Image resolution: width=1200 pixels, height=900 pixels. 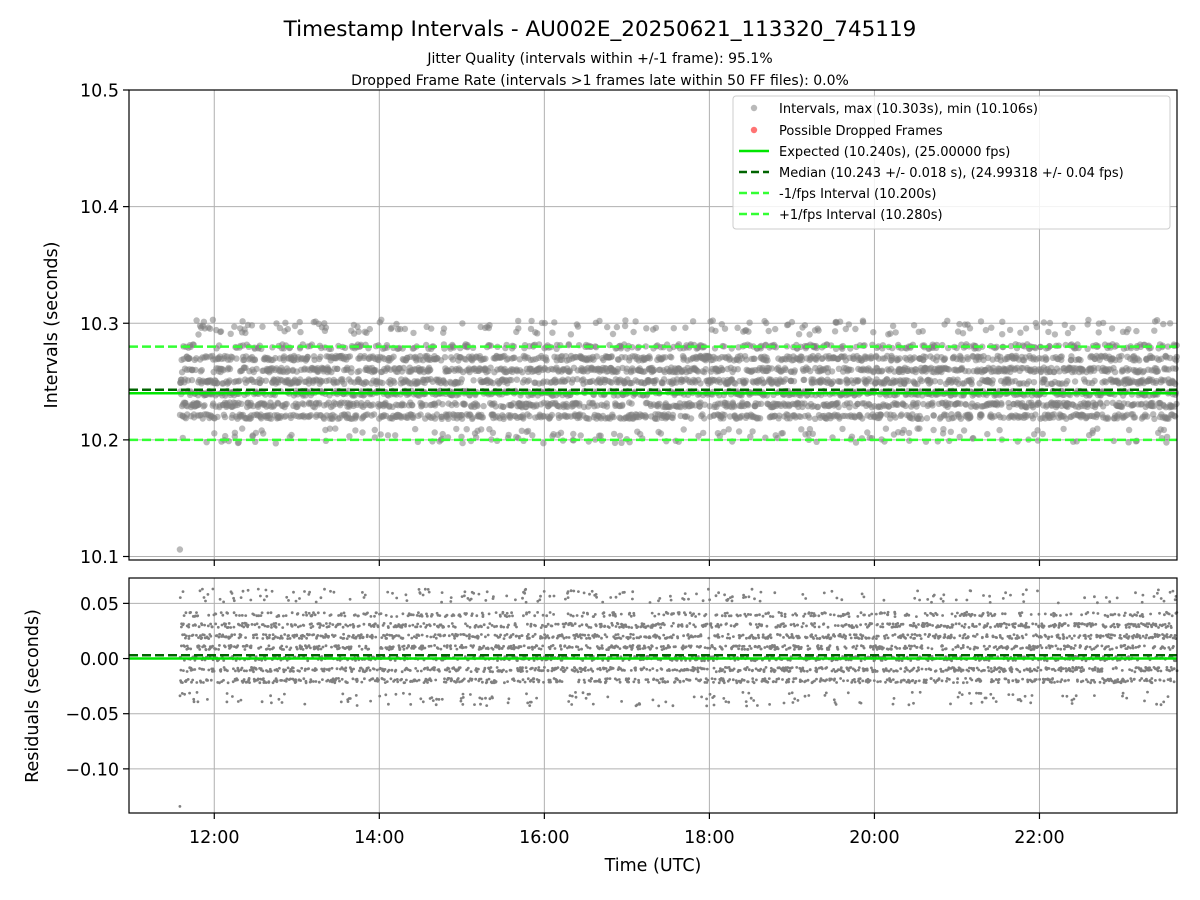 I want to click on legend-label-minus-fps: -1/fps Interval (10.200s), so click(x=857, y=194).